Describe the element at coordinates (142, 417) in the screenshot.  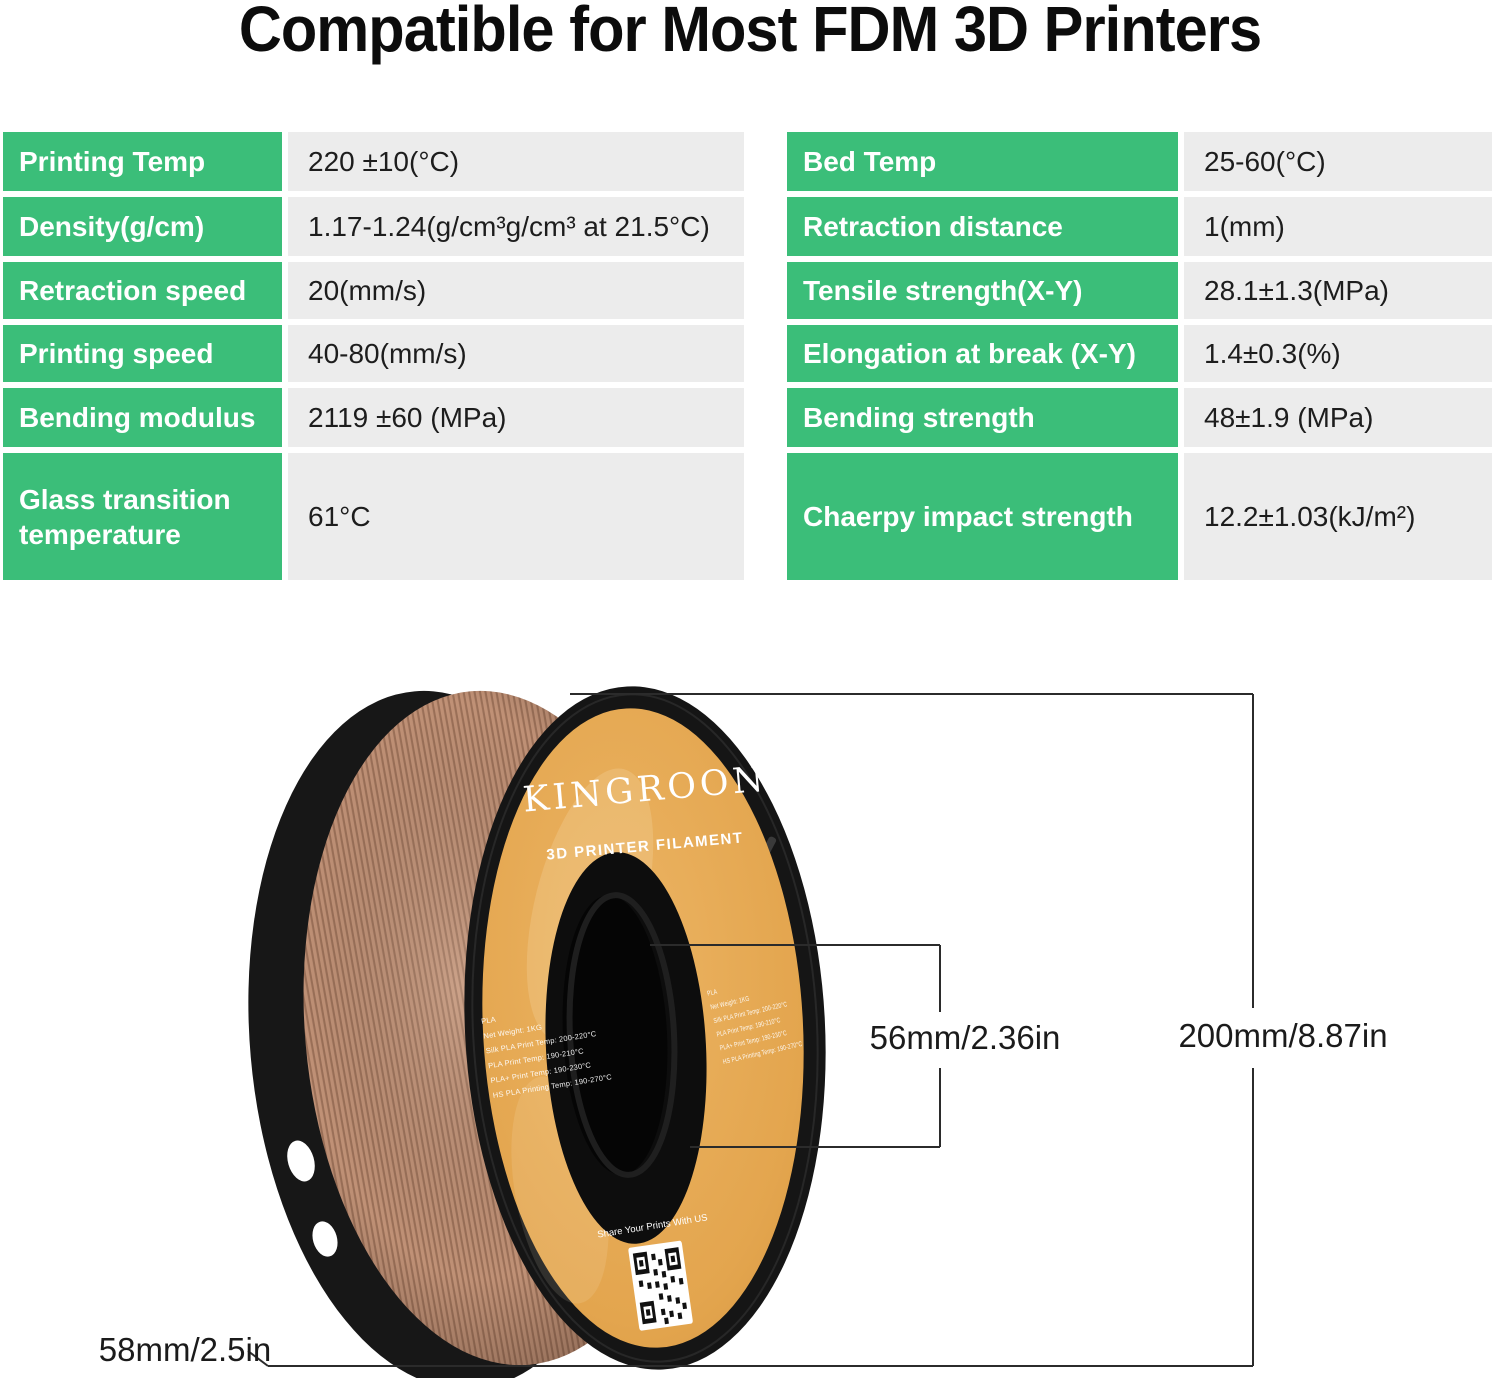
I see `spec-label: Bending modulus` at that location.